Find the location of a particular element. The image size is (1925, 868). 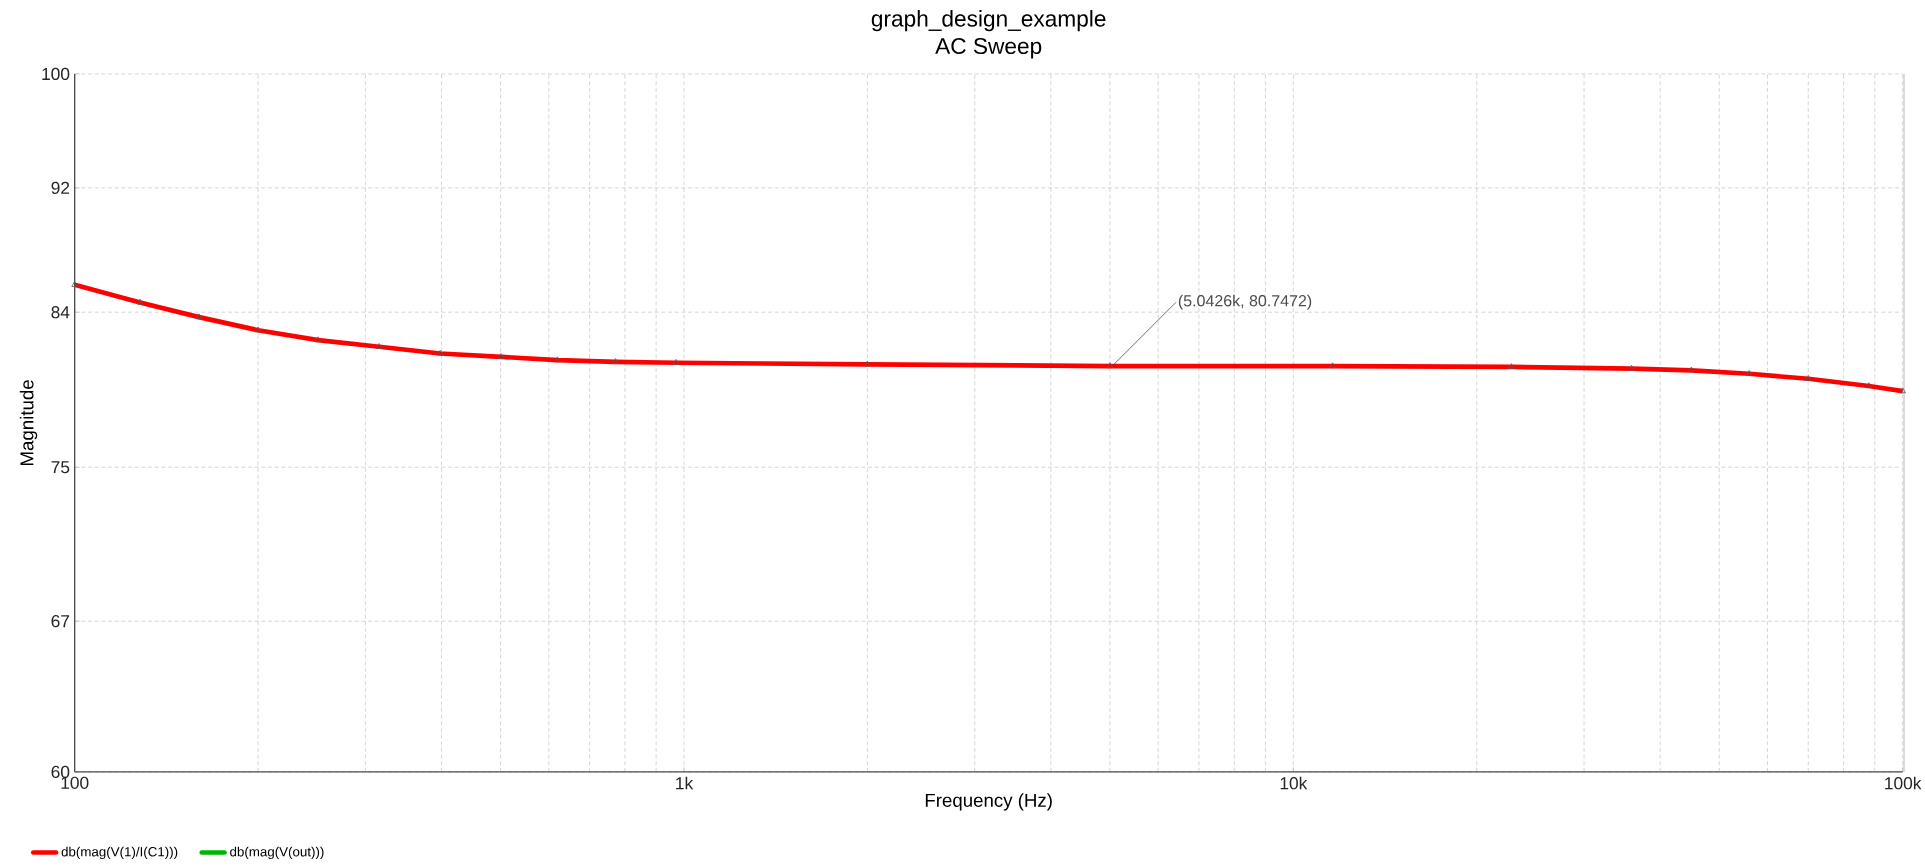

chart-title: graph_design_example is located at coordinates (988, 21).